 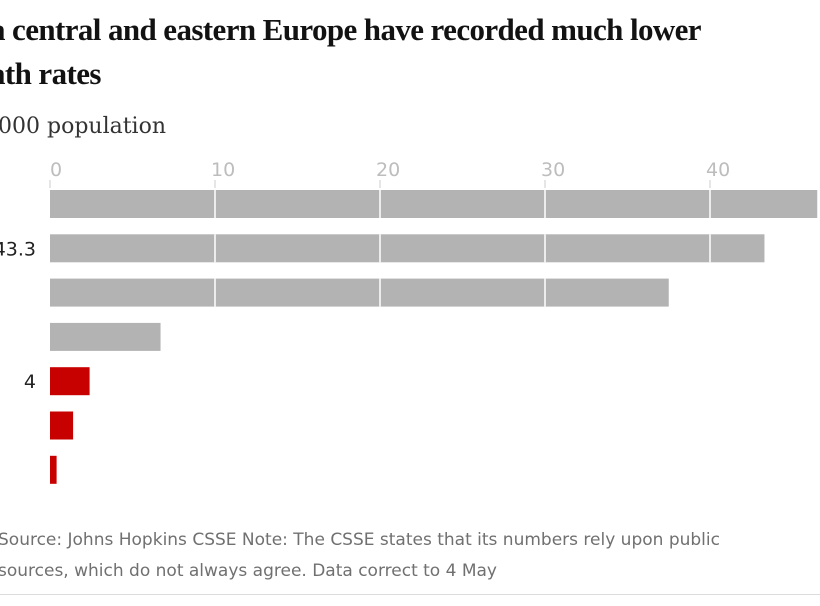 I want to click on x-tick-label: 40, so click(x=718, y=170).